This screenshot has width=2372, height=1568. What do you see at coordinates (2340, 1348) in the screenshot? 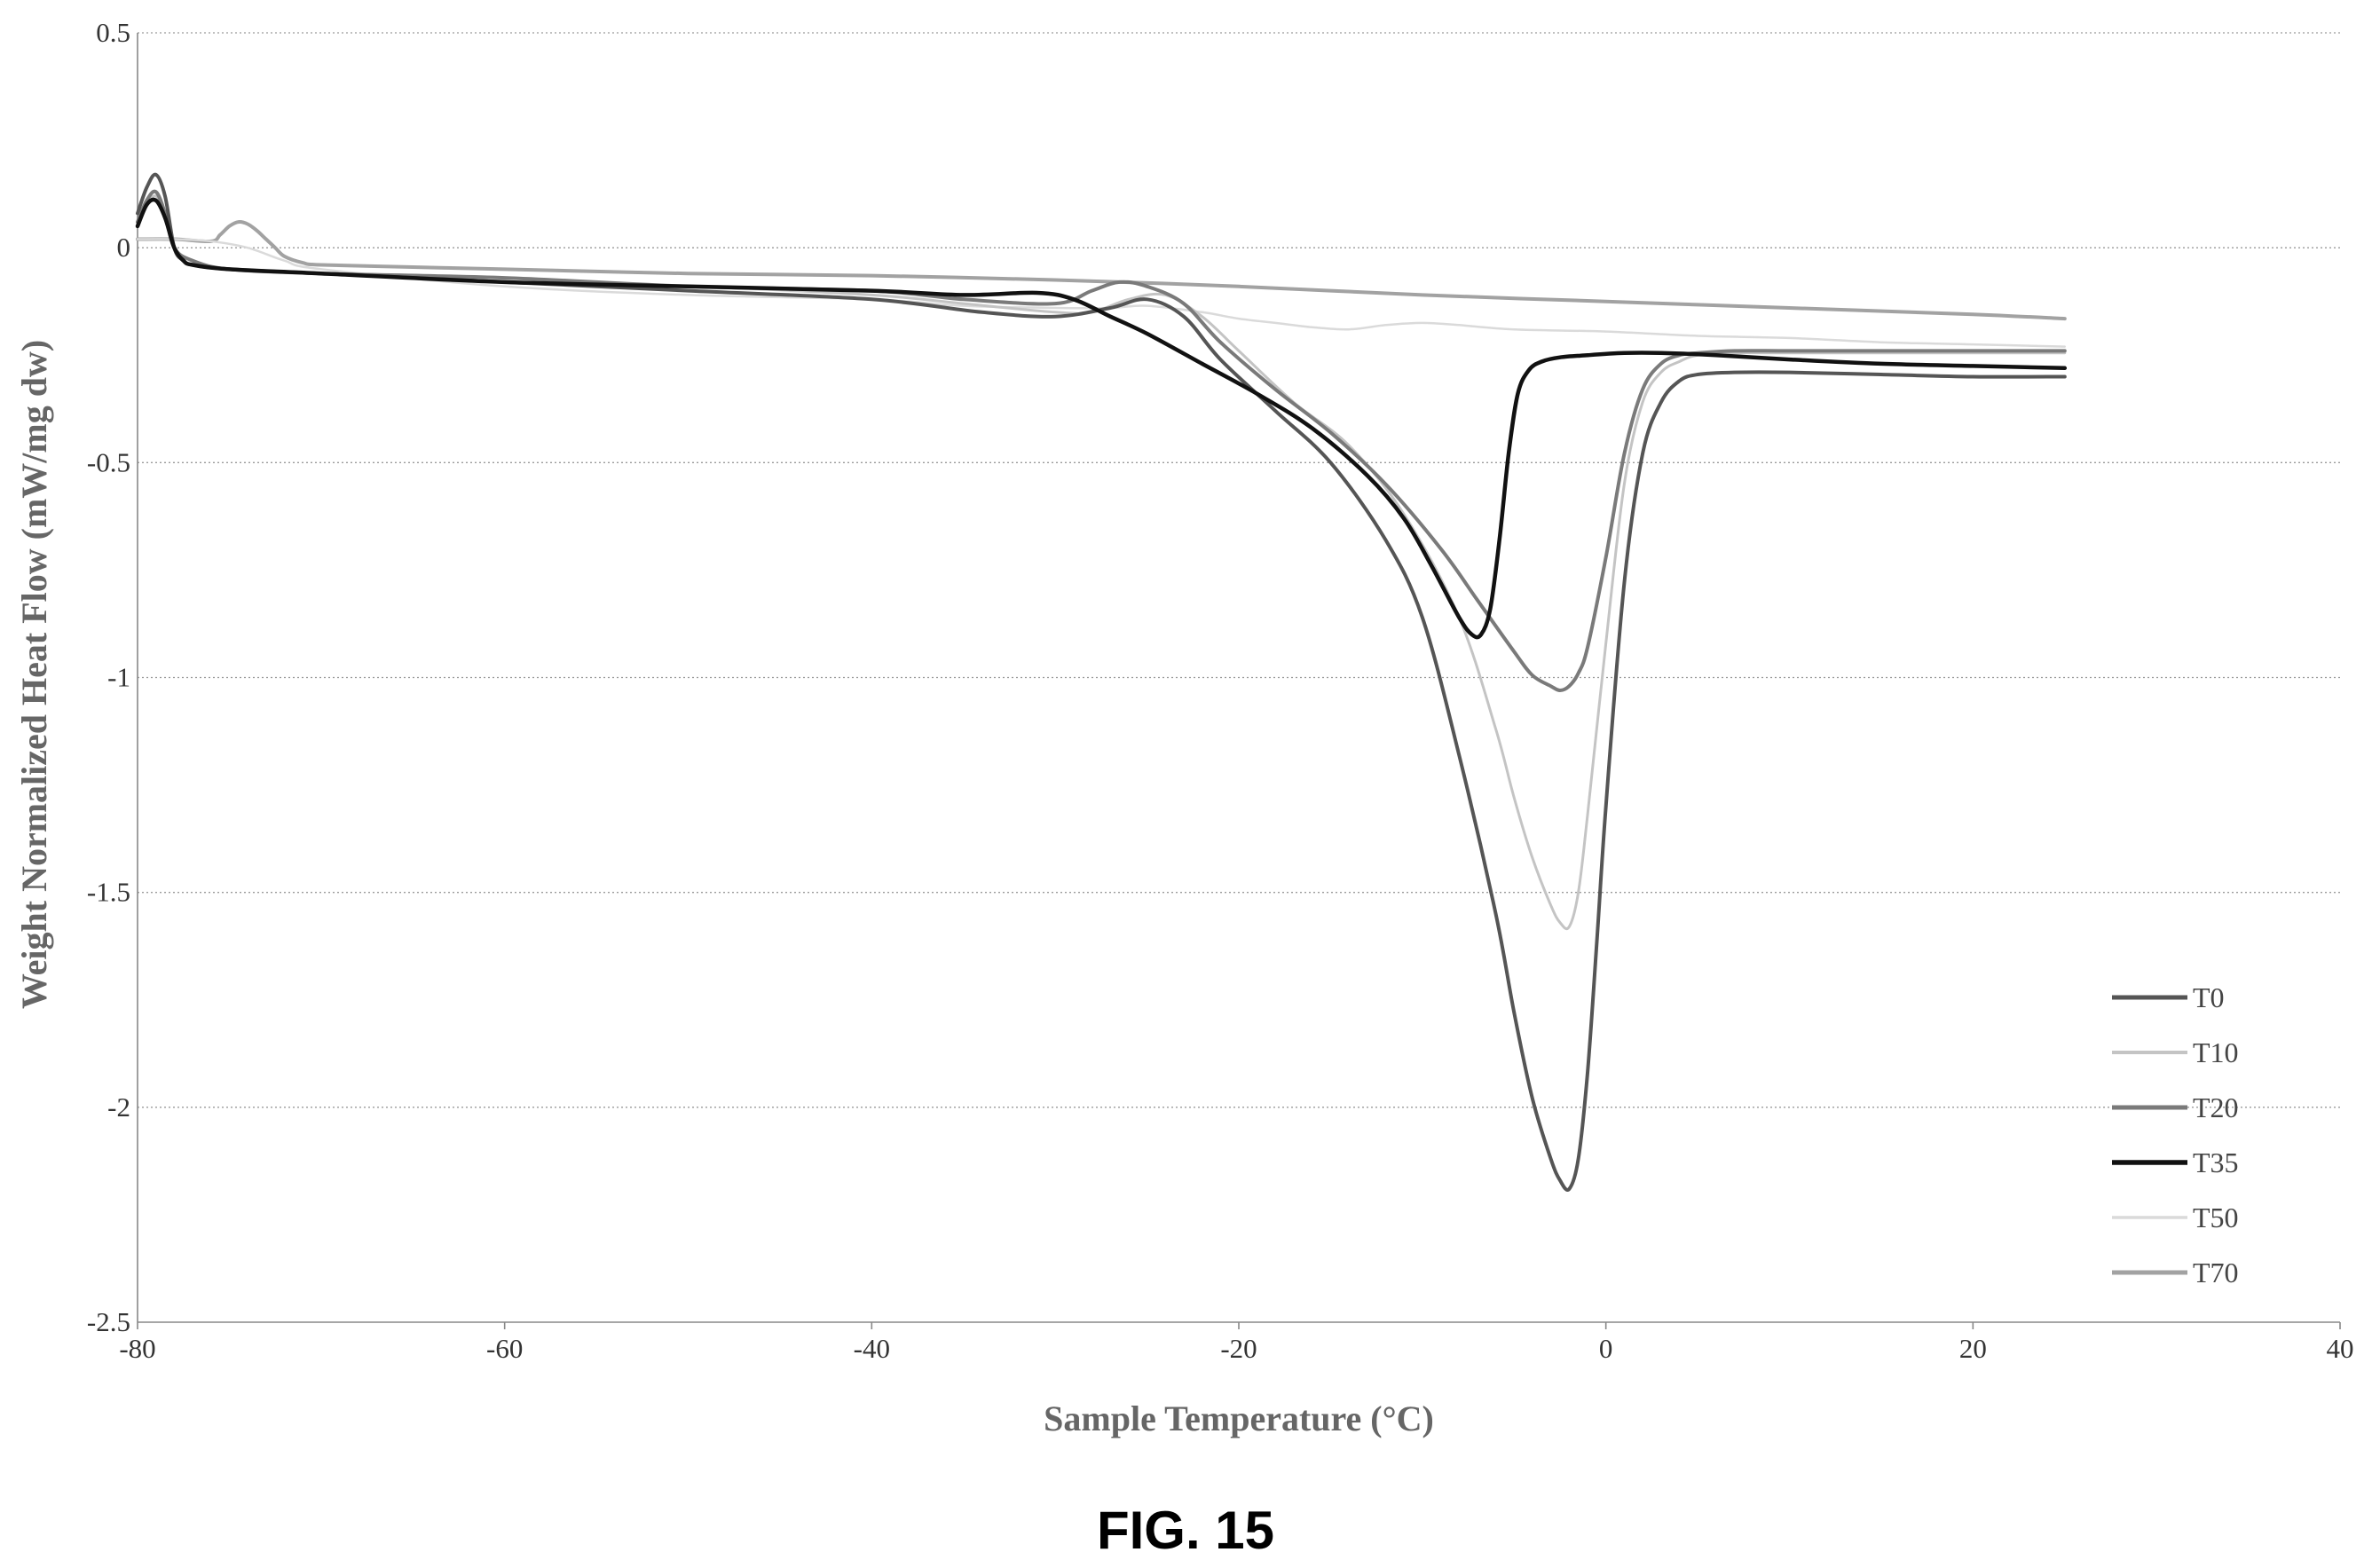
I see `x-tick-label: 40` at bounding box center [2340, 1348].